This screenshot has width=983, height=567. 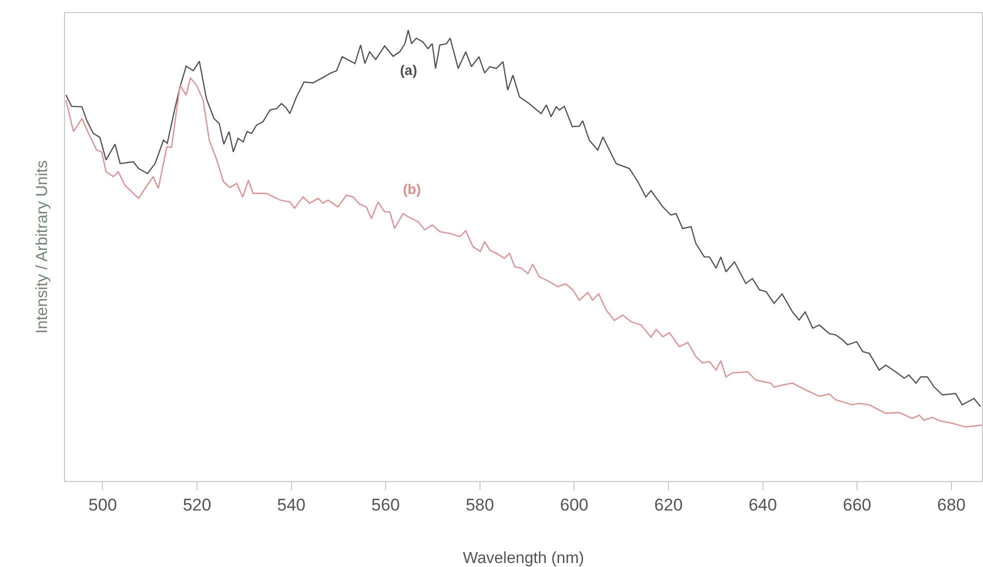 What do you see at coordinates (197, 504) in the screenshot?
I see `x-tick-label: 520` at bounding box center [197, 504].